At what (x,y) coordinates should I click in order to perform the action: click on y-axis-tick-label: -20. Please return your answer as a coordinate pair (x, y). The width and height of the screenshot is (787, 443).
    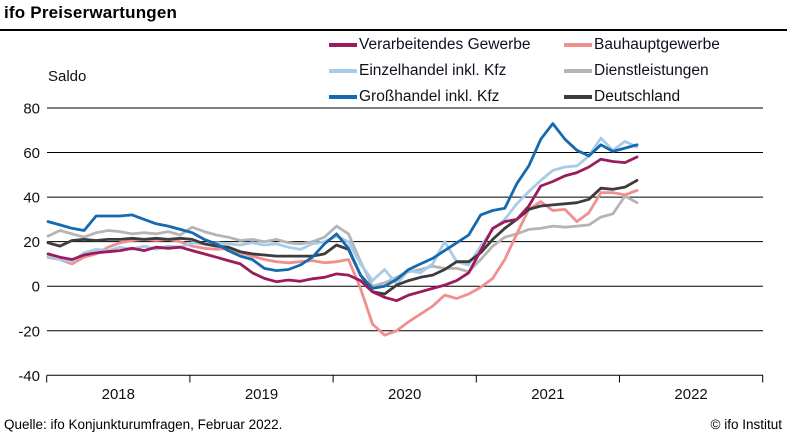
    Looking at the image, I should click on (29, 331).